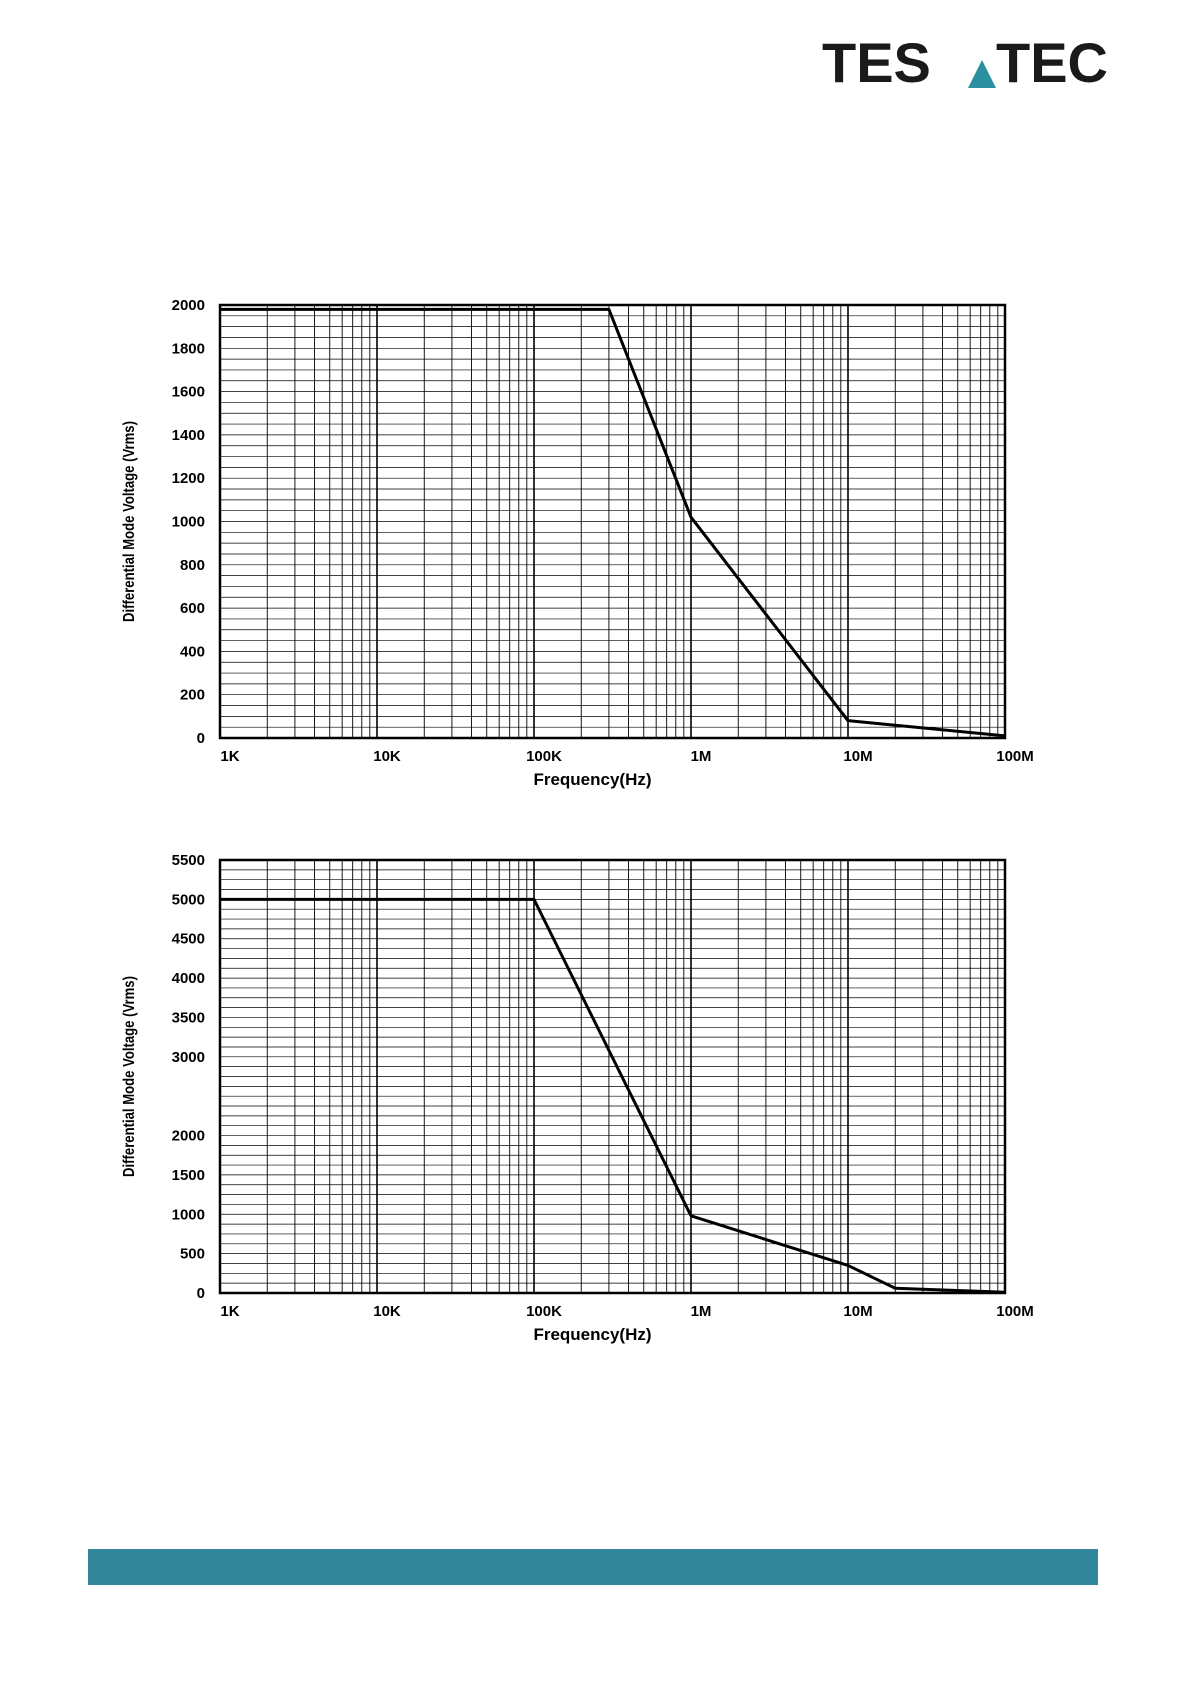 The height and width of the screenshot is (1685, 1191). Describe the element at coordinates (188, 478) in the screenshot. I see `y-tick-label: 1200` at that location.